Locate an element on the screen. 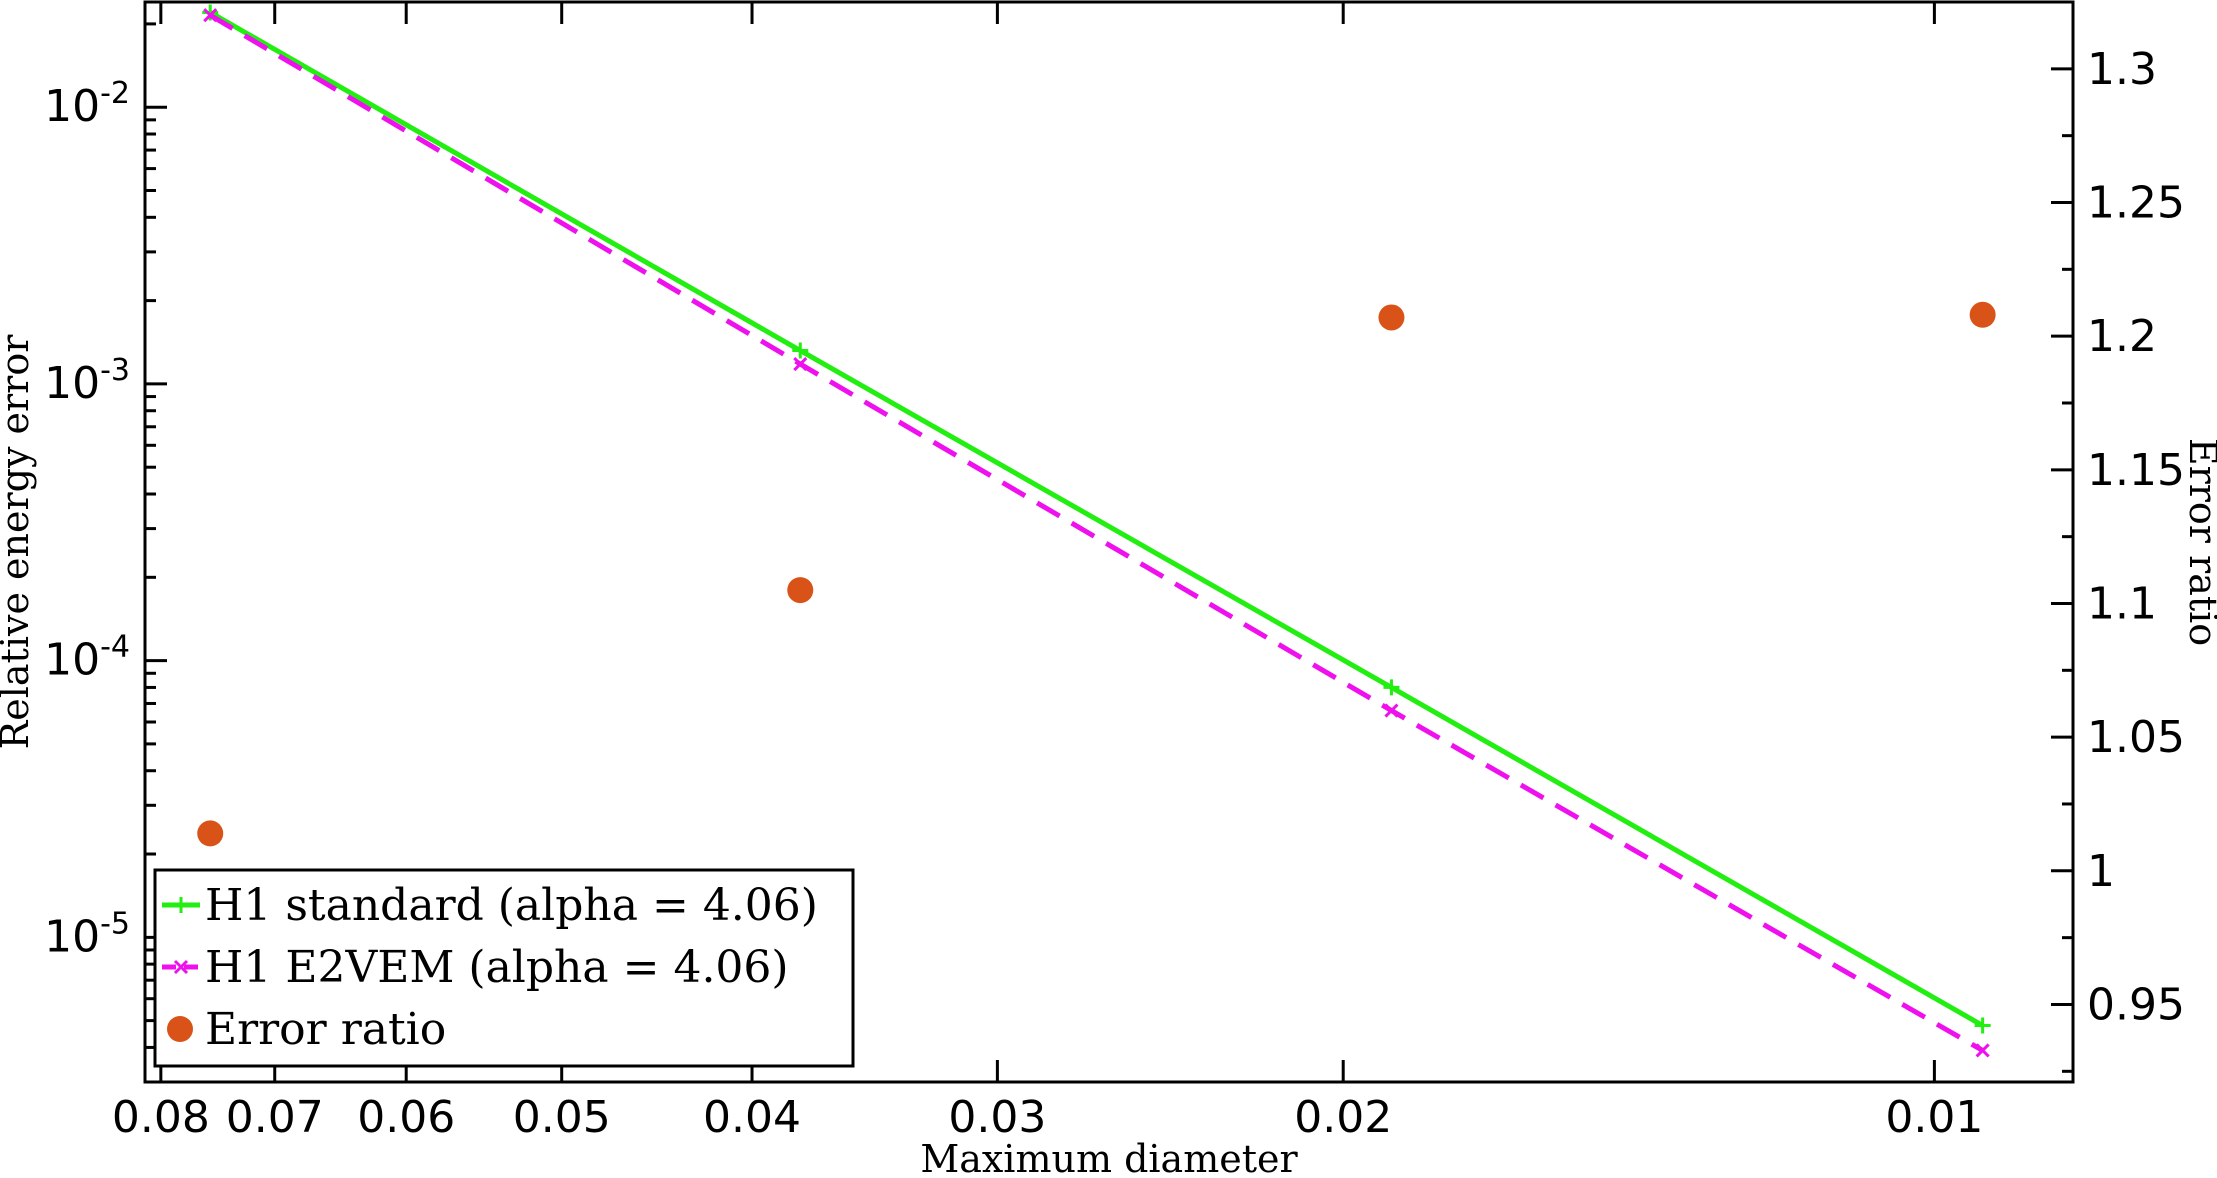 This screenshot has width=2217, height=1178. legend-entry: H1 E2VEM (alpha = 4.06) is located at coordinates (475, 967).